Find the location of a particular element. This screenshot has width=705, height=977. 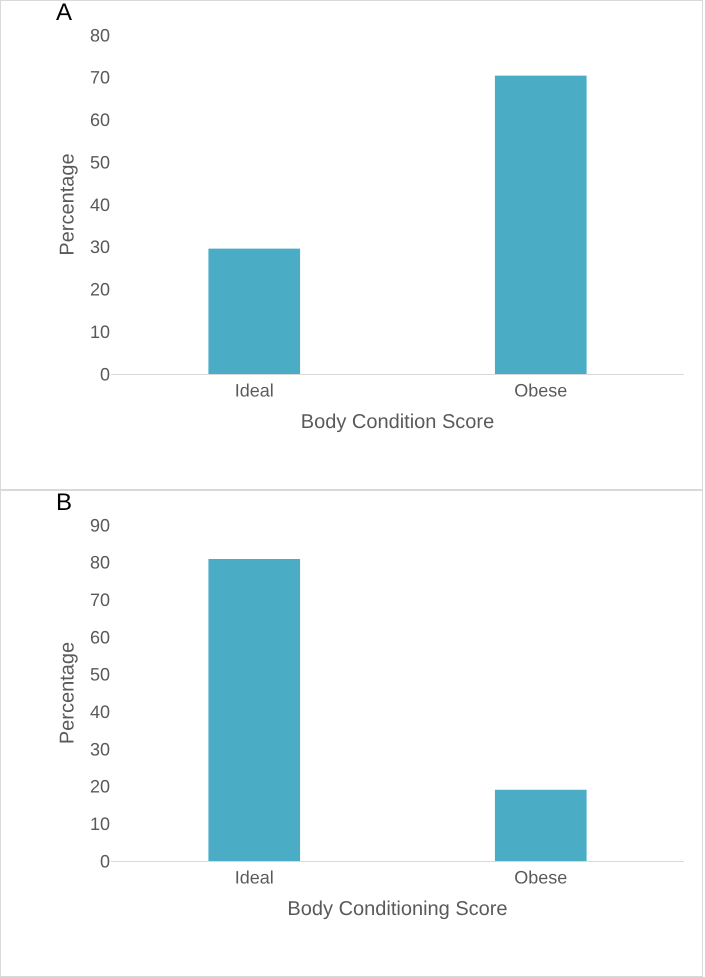

y-tick-label: 90 is located at coordinates (100, 525).